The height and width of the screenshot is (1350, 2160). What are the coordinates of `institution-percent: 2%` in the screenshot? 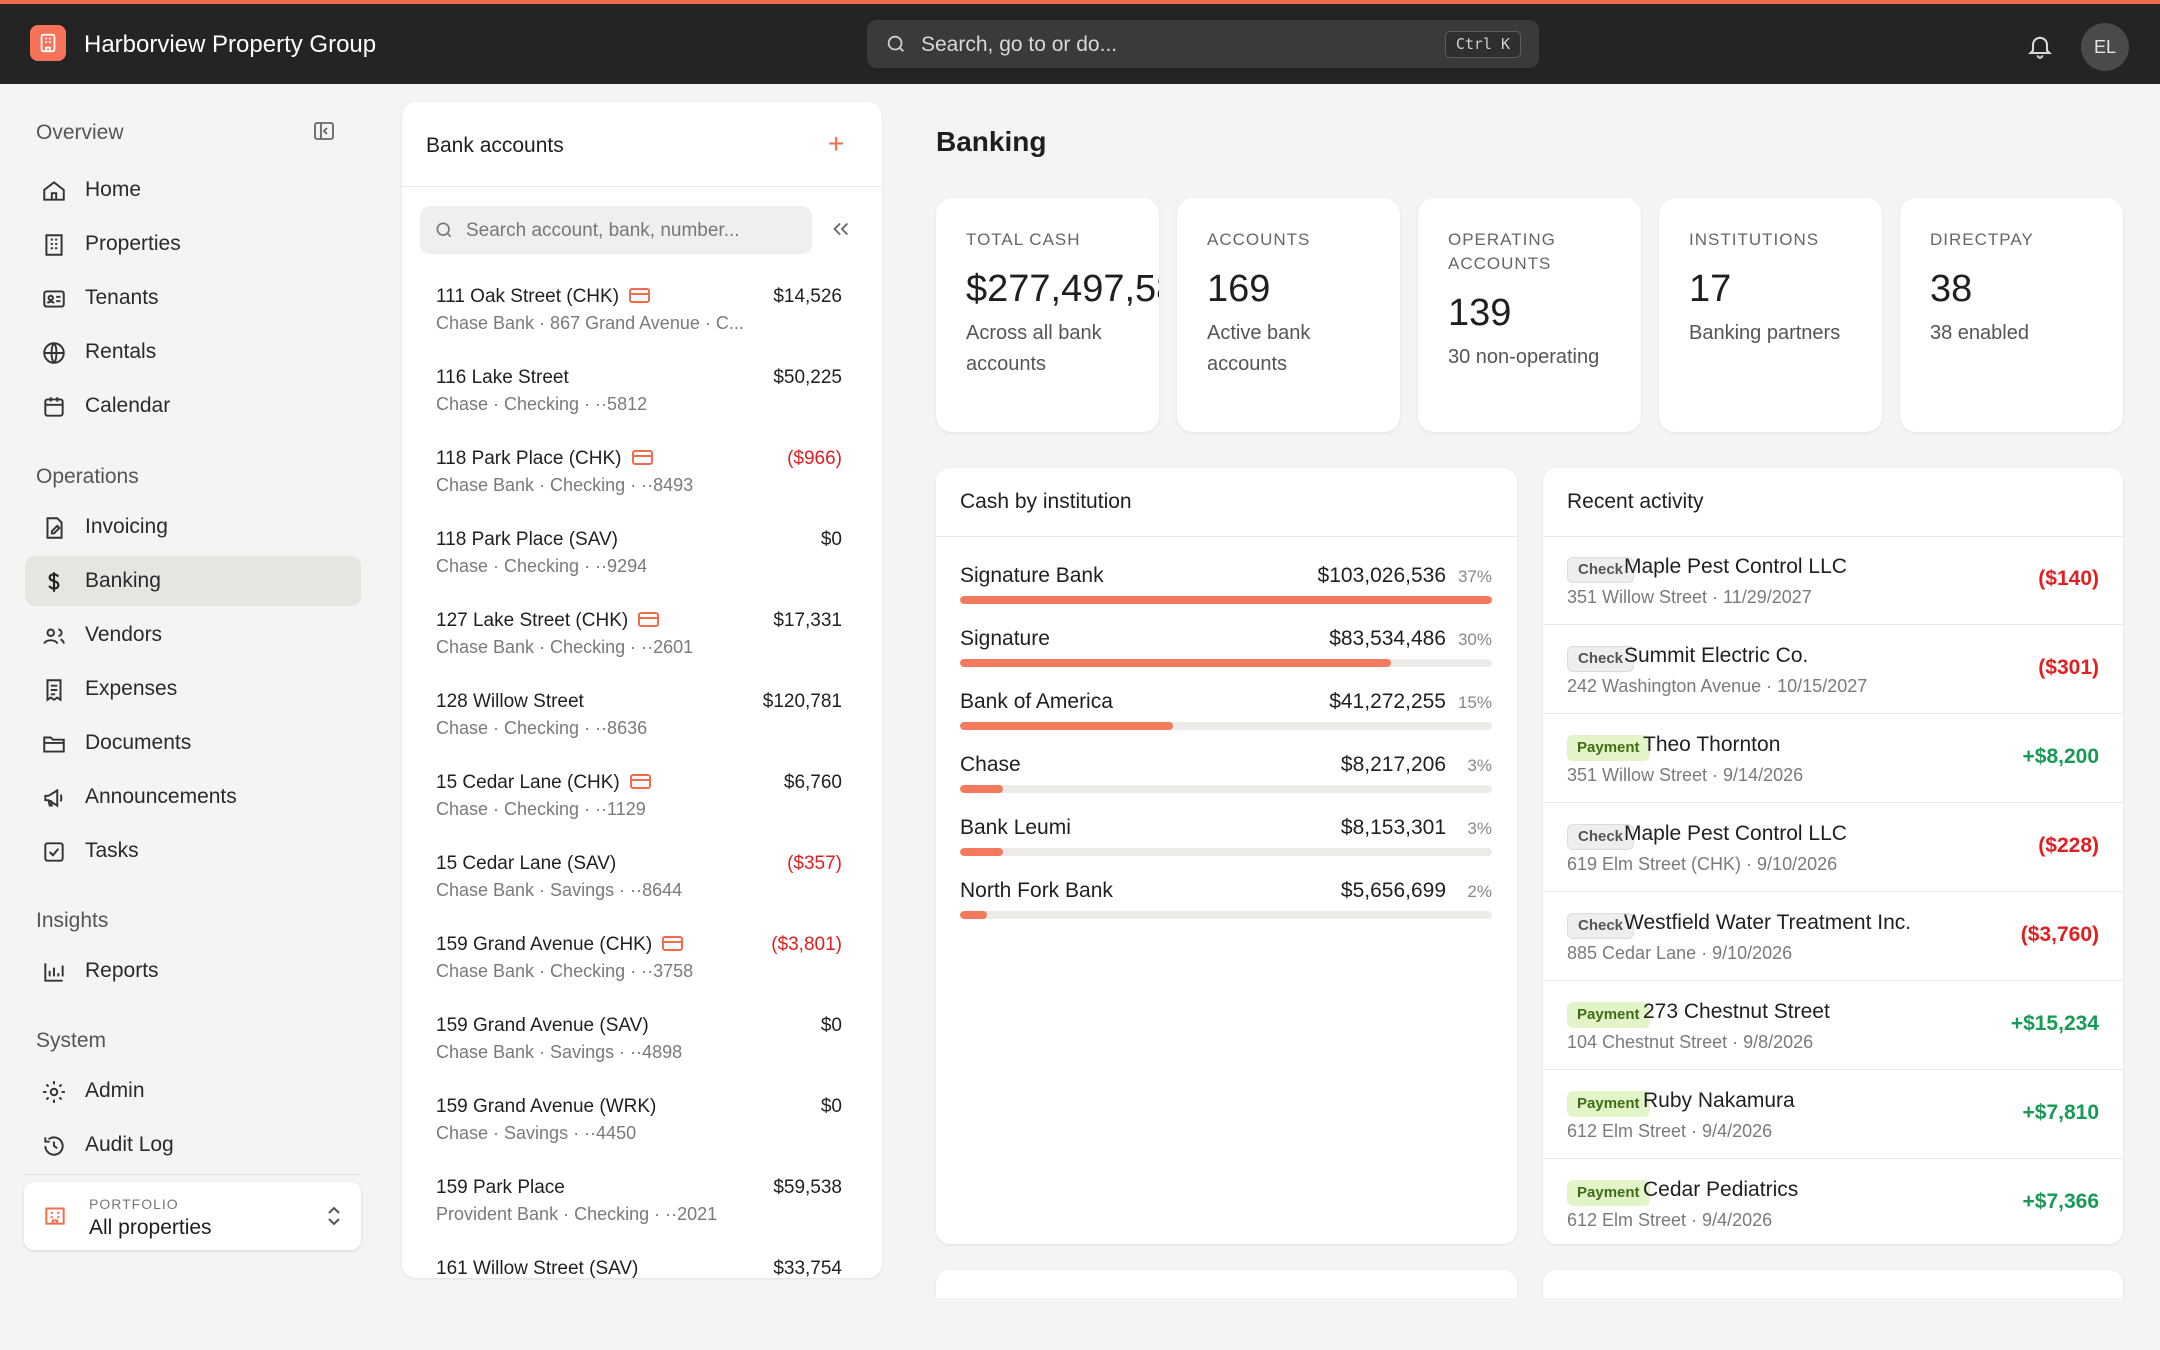 It's located at (1479, 891).